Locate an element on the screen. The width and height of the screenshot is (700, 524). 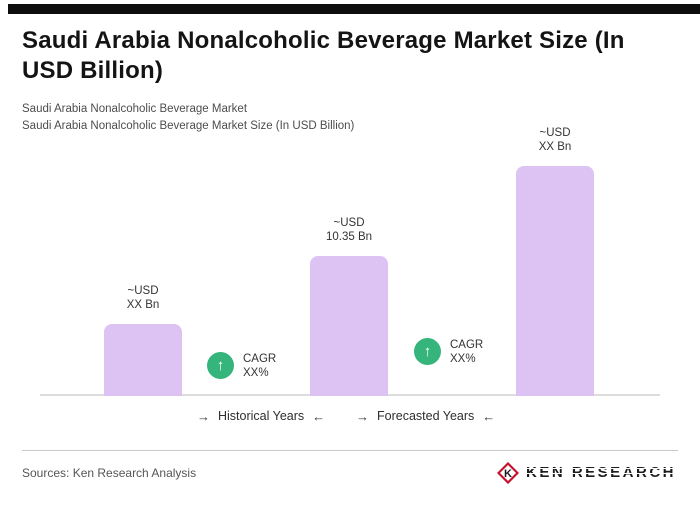
bar-historical is located at coordinates (143, 359).